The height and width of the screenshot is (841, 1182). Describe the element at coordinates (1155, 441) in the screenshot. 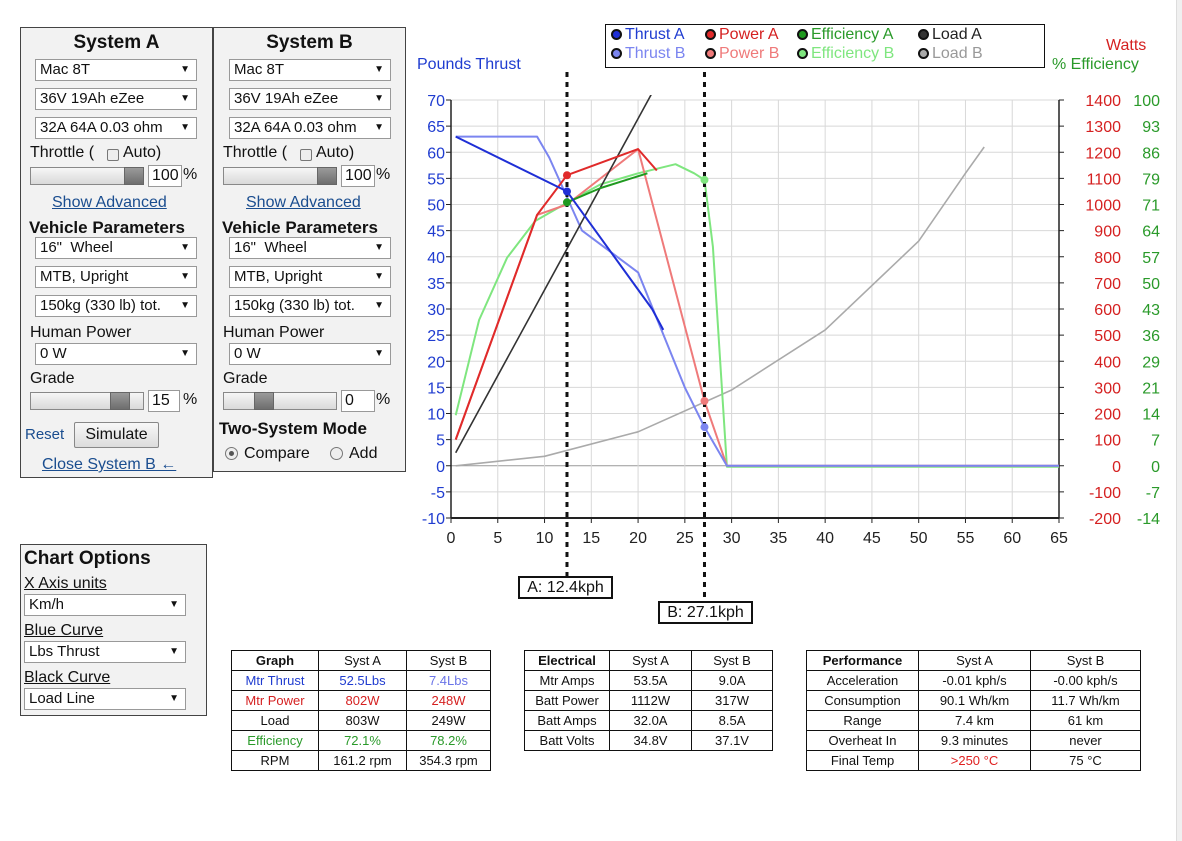

I see `efficiency-tick-label: 7` at that location.